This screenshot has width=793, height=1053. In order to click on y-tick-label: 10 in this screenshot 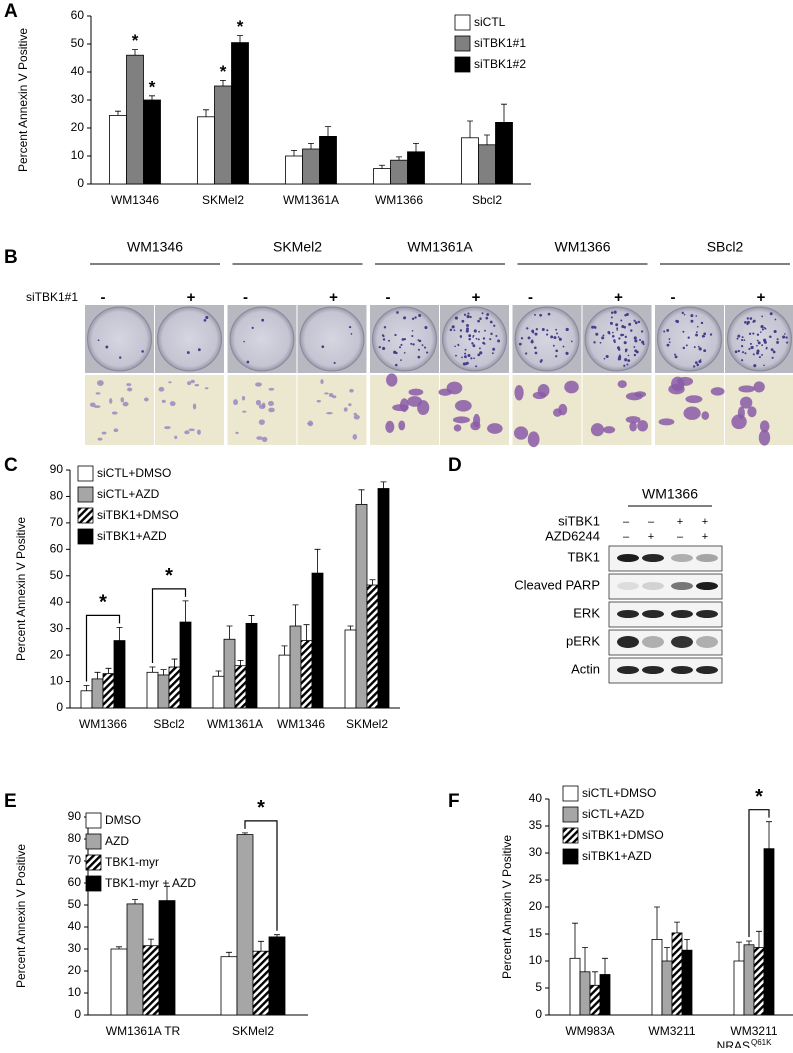, I will do `click(78, 155)`.